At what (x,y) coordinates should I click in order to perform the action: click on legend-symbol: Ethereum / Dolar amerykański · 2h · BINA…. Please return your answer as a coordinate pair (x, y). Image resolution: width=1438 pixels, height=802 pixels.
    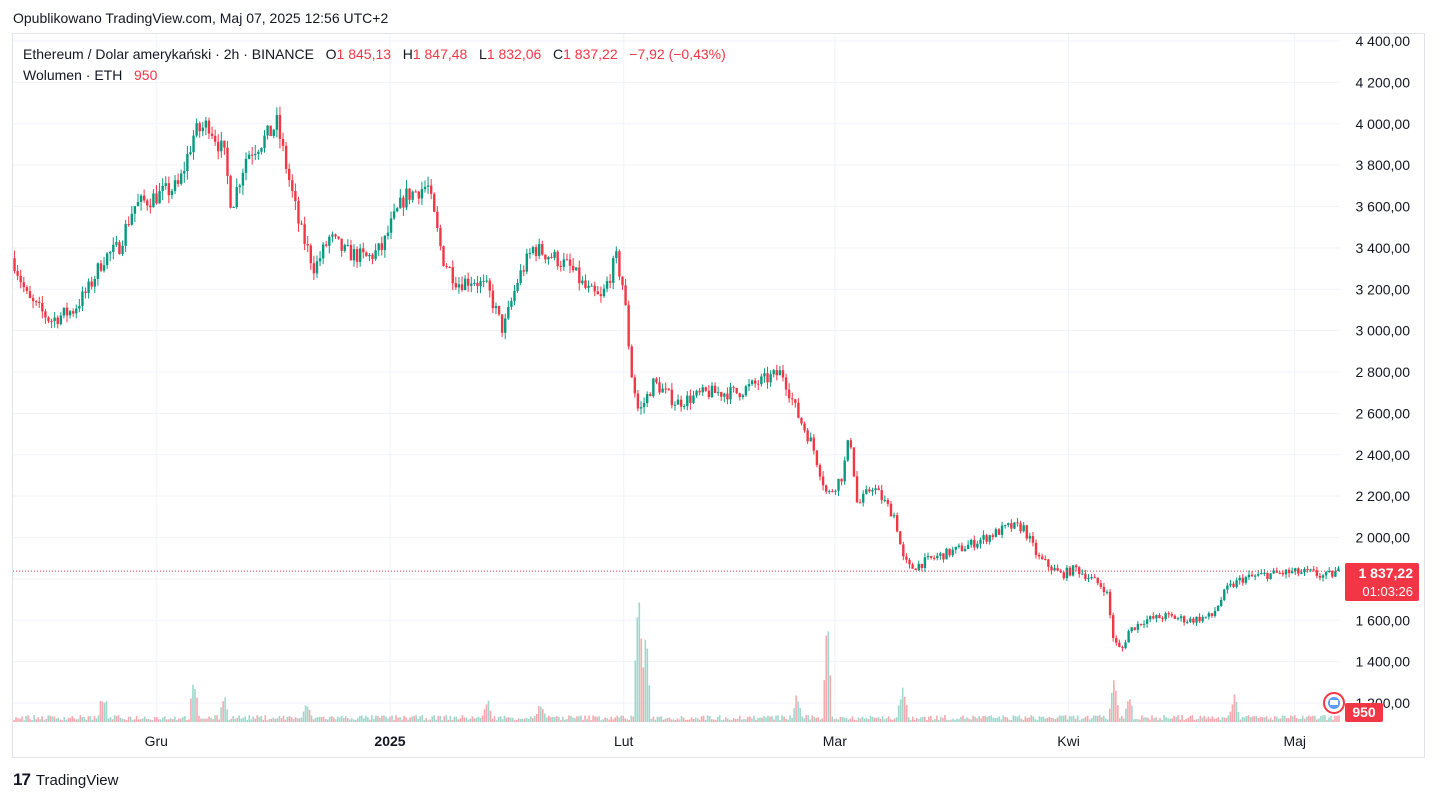
    Looking at the image, I should click on (168, 54).